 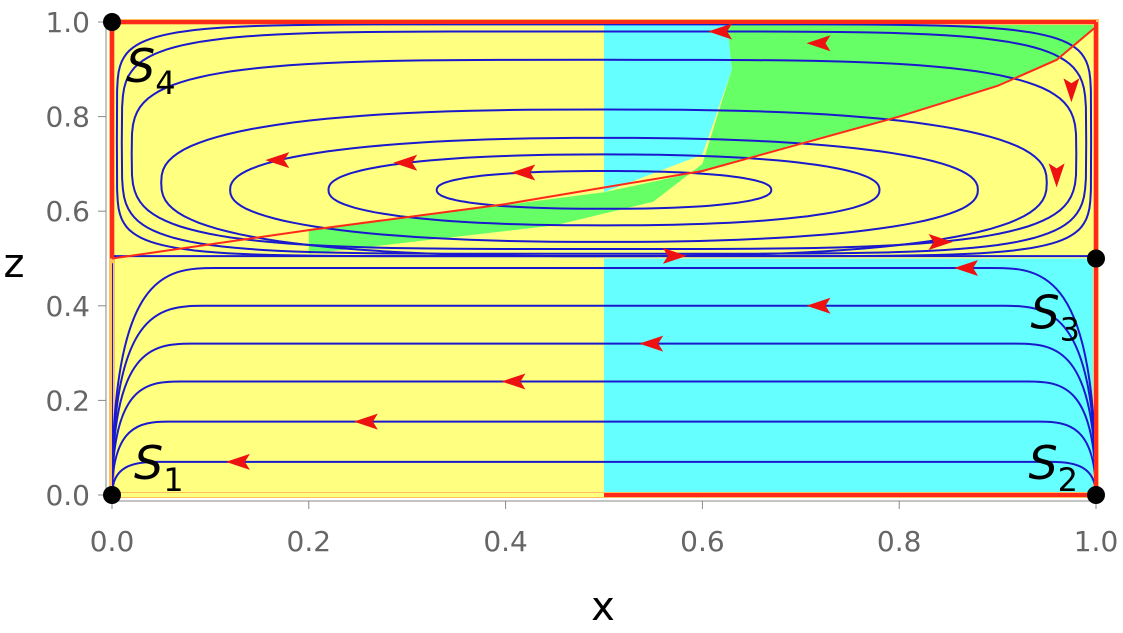 I want to click on upper-orbit, so click(x=604, y=189).